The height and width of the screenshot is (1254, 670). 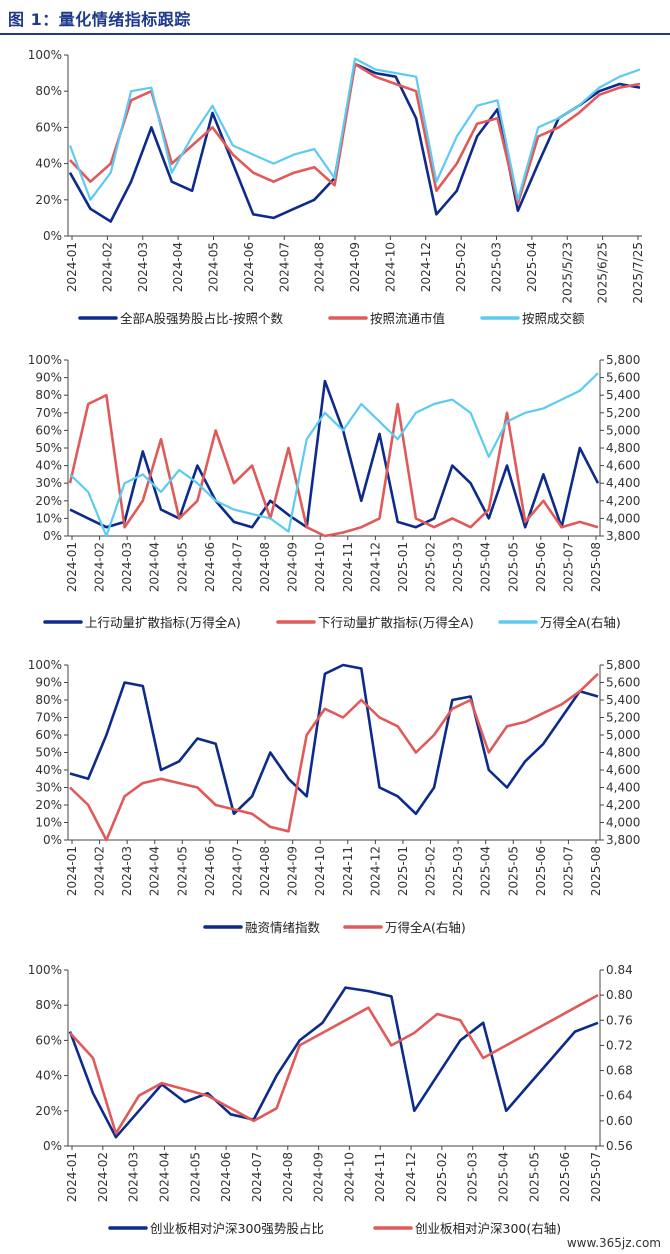 I want to click on y-right-tick-label: 0.56, so click(x=619, y=1146).